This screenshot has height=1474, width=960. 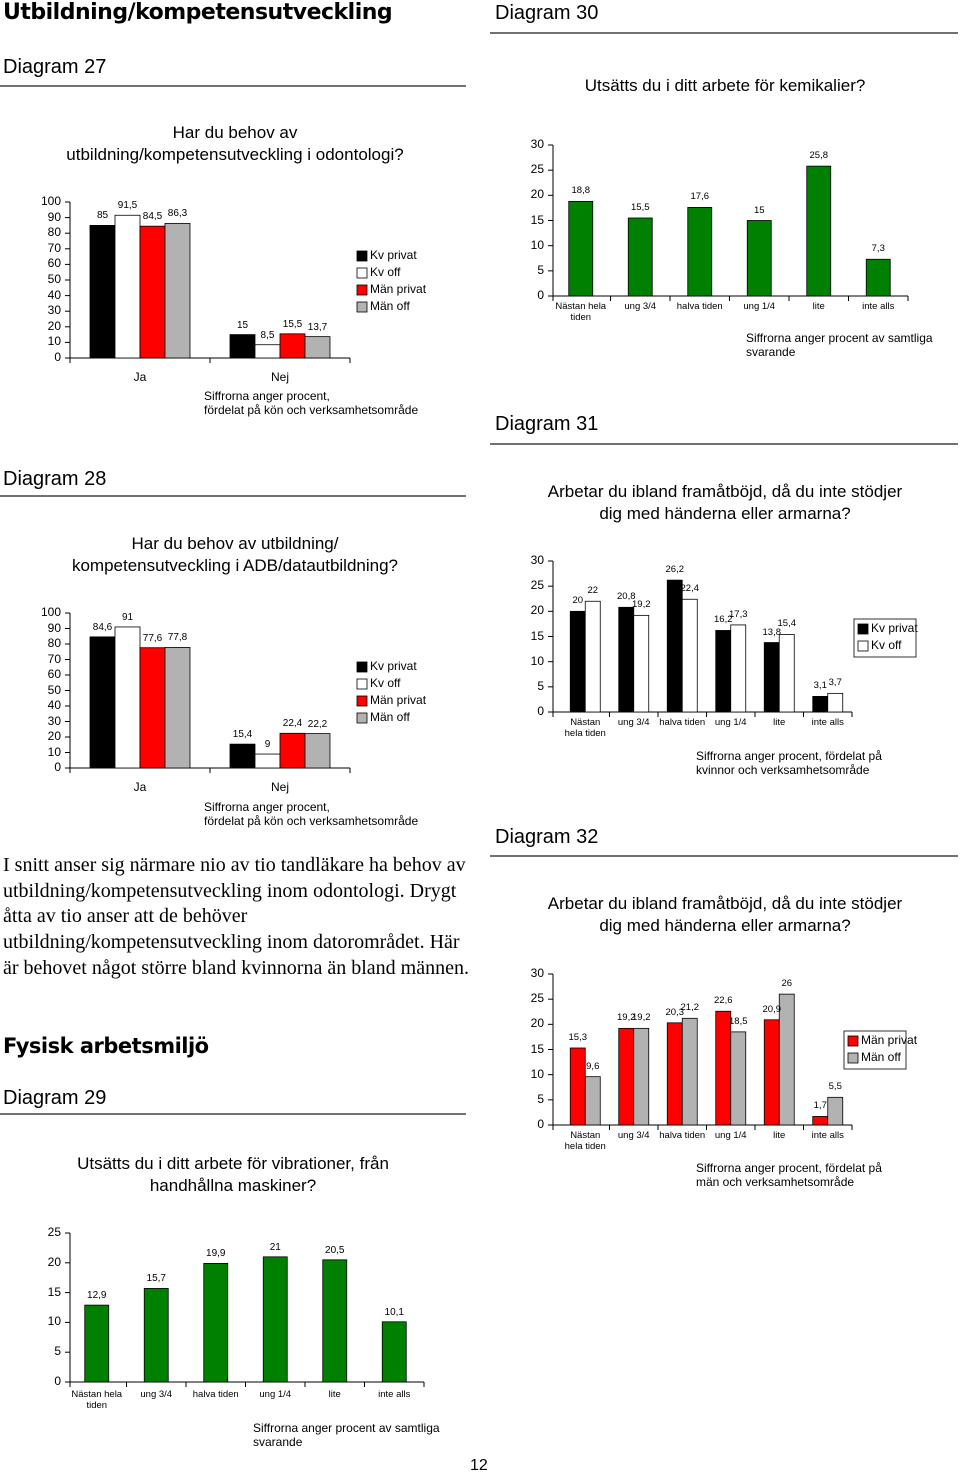 I want to click on diagram-label: Diagram 31, so click(x=547, y=424).